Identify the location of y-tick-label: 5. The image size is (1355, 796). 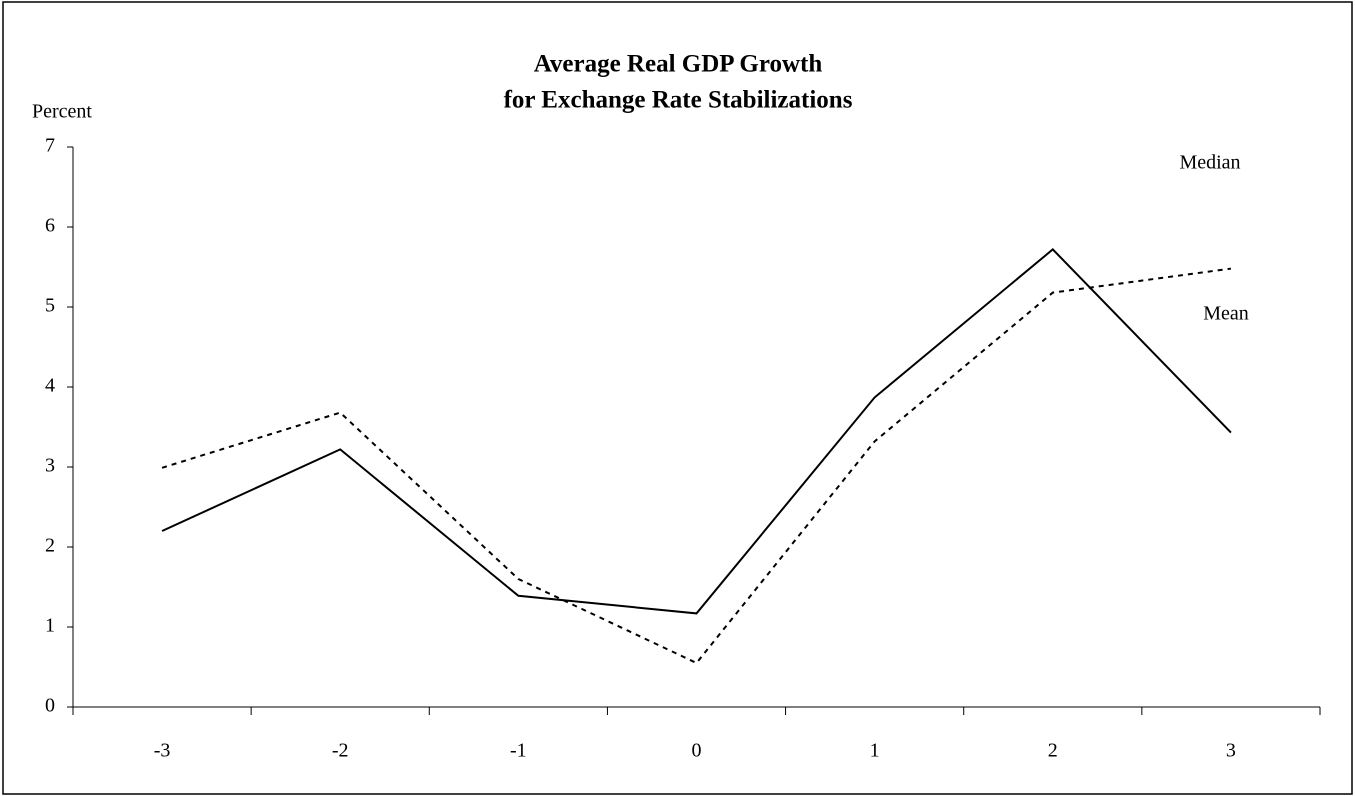
(50, 306).